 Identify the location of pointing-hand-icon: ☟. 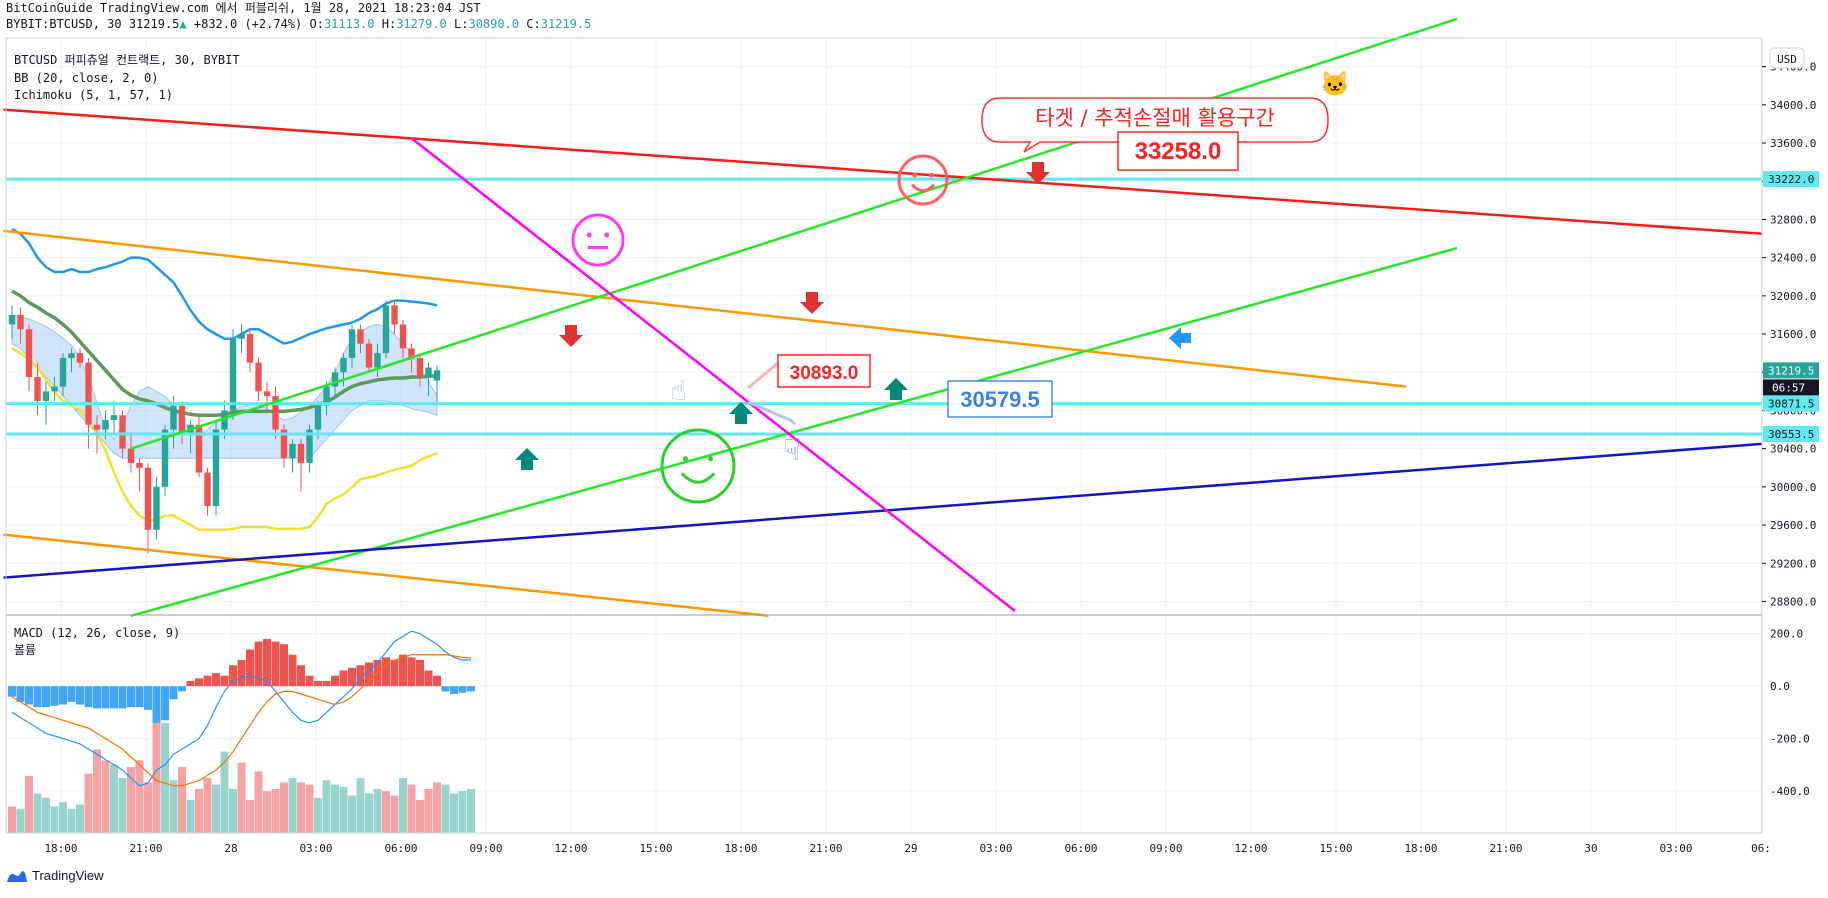
(792, 450).